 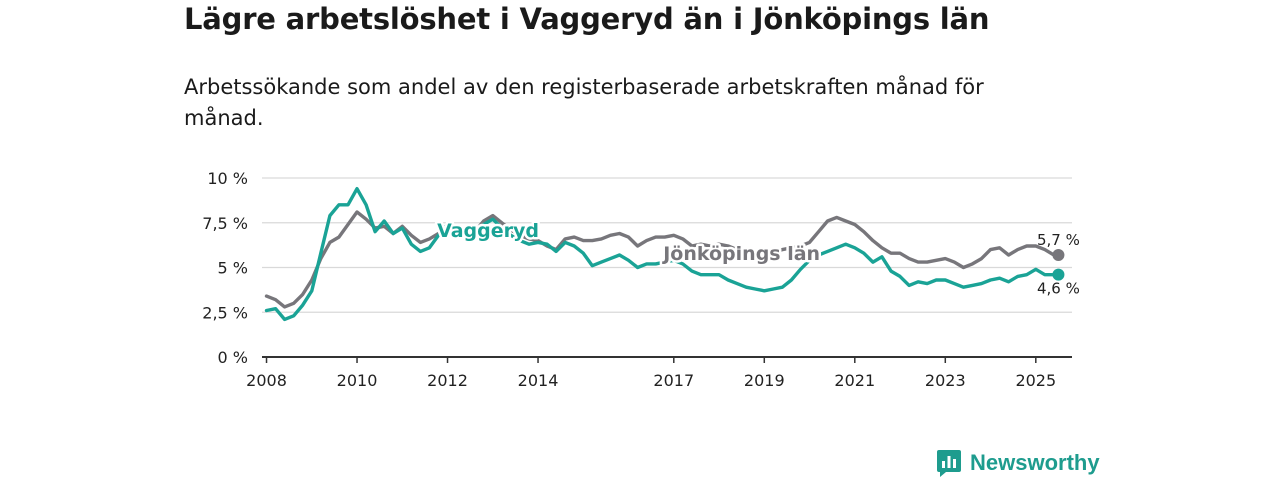 I want to click on series-label-vaggeryd: Vaggeryd, so click(x=488, y=231).